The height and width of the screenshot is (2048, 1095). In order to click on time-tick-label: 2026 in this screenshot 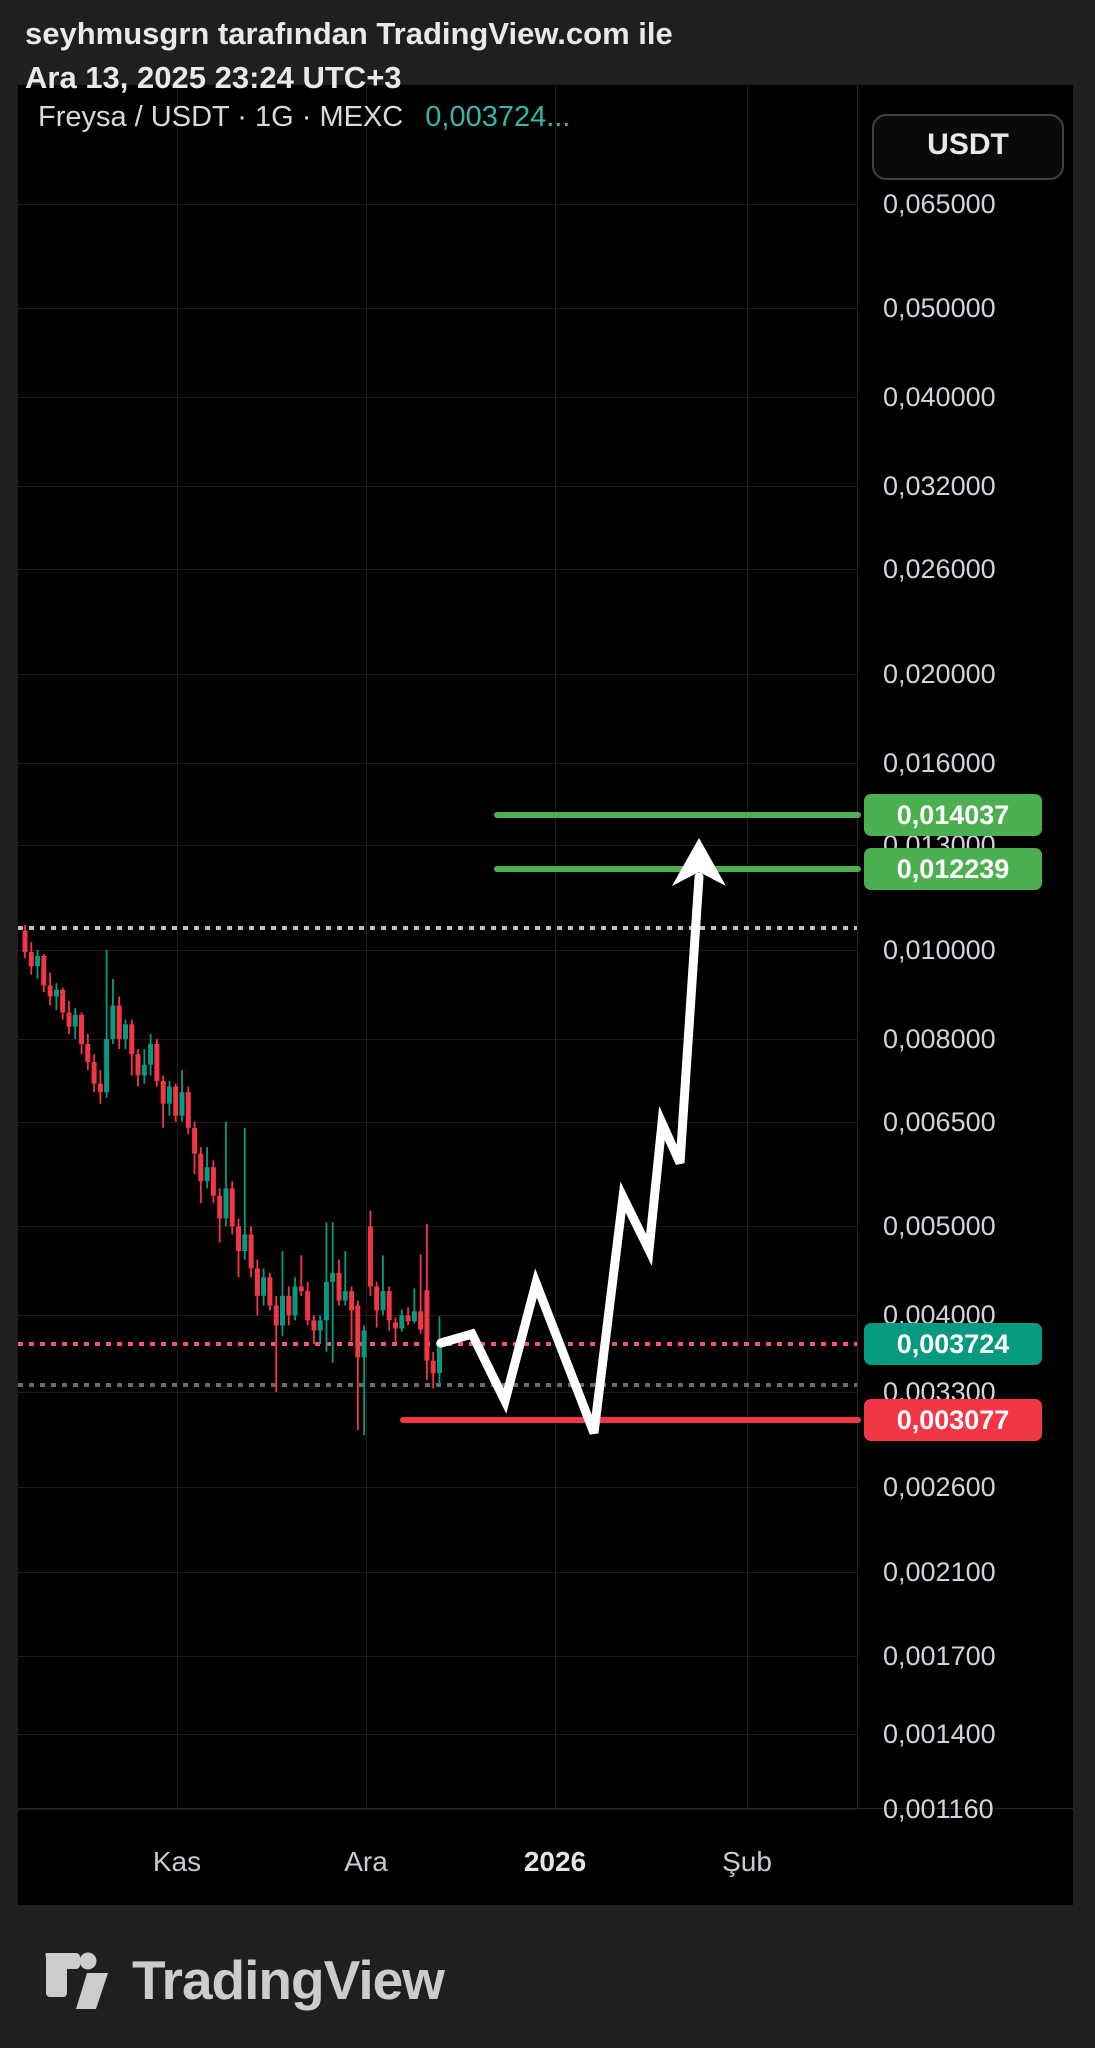, I will do `click(555, 1861)`.